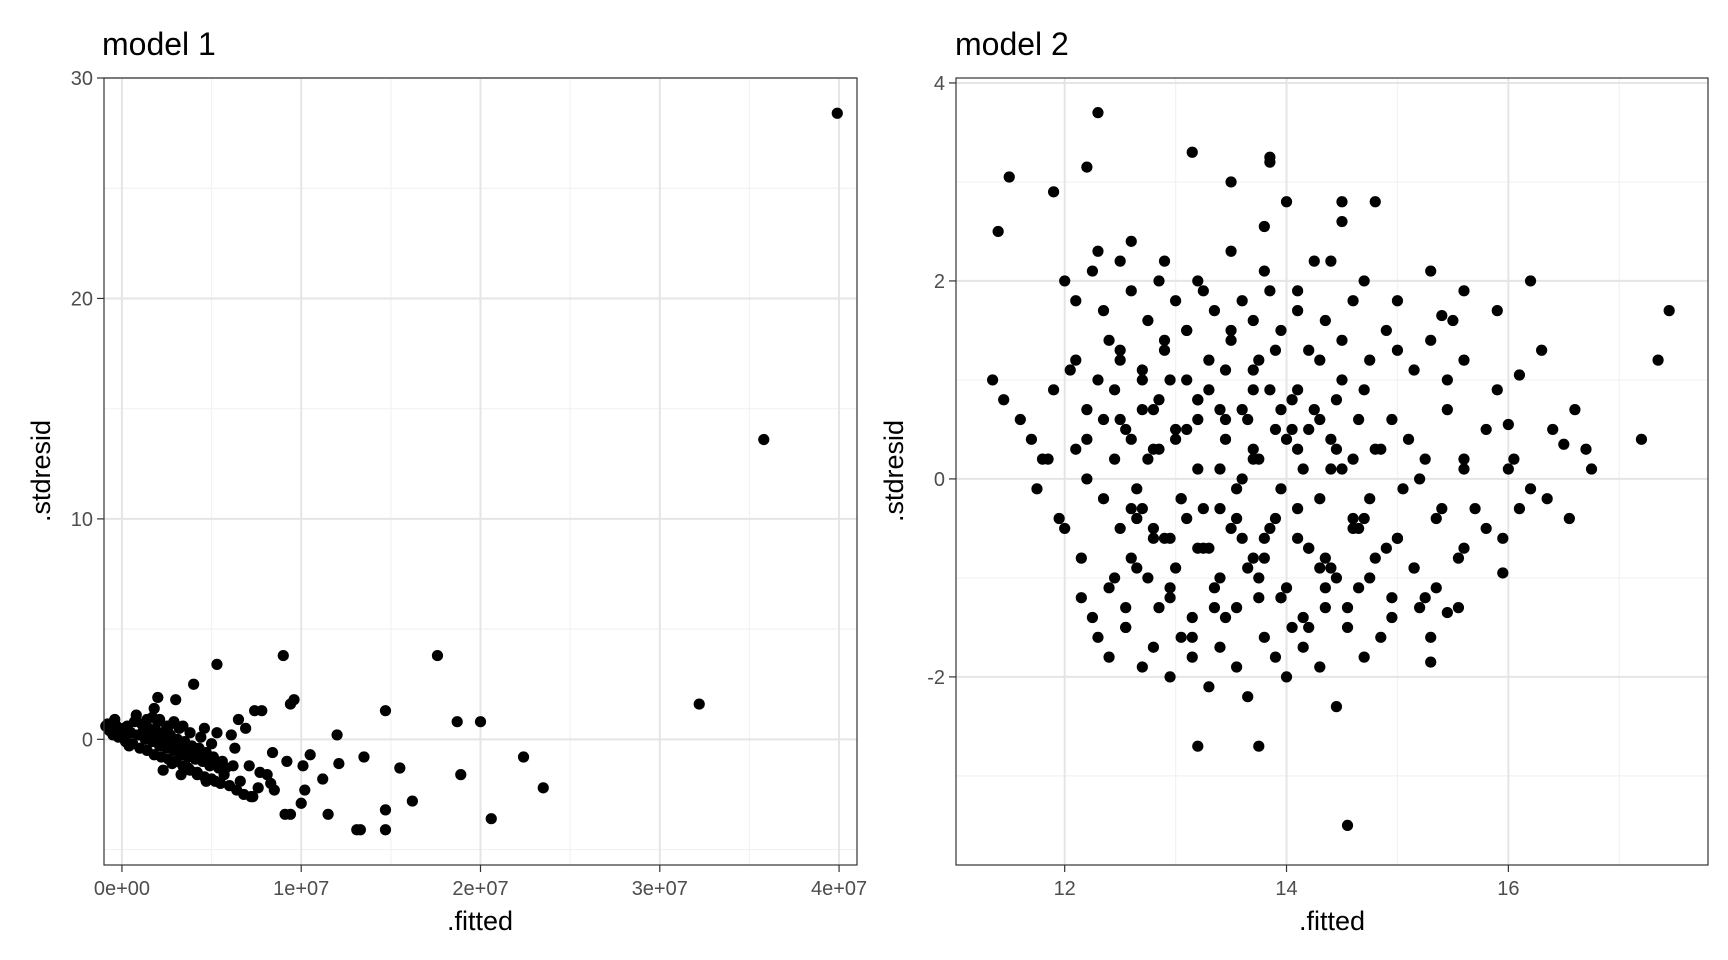  I want to click on y-tick-label: 10, so click(82, 520).